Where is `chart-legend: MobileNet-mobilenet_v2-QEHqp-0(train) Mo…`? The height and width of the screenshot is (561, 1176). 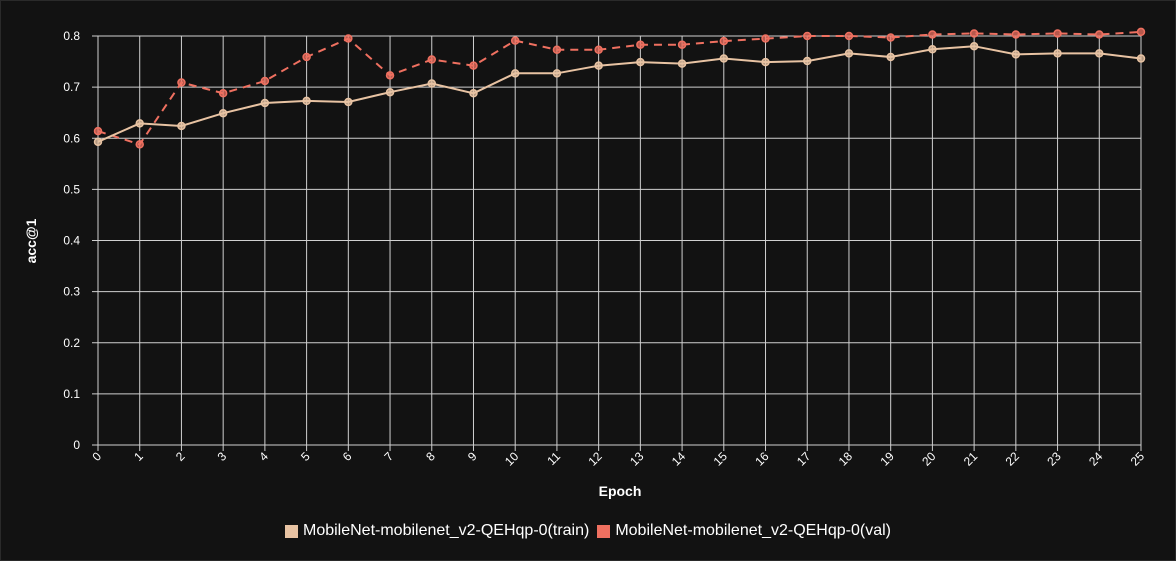
chart-legend: MobileNet-mobilenet_v2-QEHqp-0(train) Mo… is located at coordinates (588, 531).